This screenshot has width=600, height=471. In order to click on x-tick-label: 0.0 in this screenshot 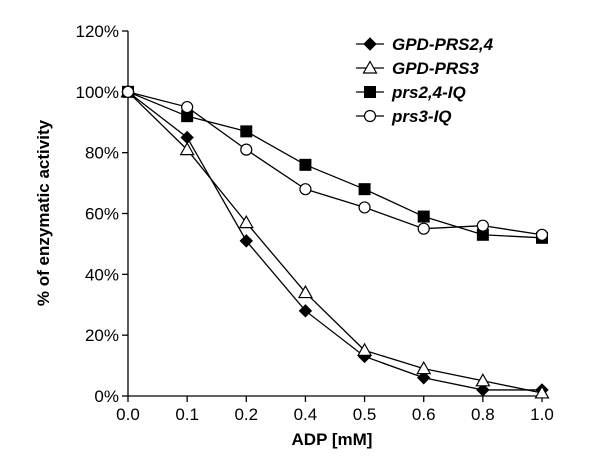, I will do `click(128, 414)`.